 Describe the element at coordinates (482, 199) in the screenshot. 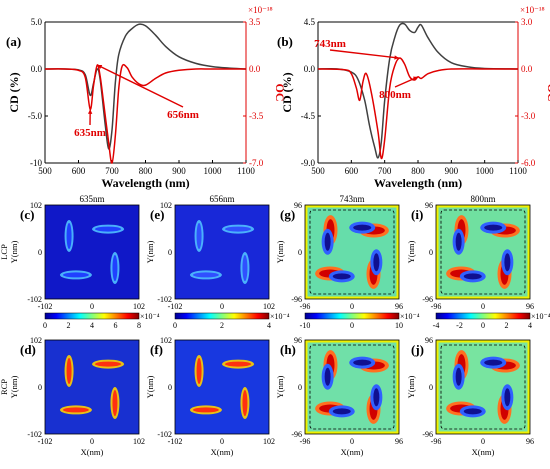

I see `map-title: 800nm` at that location.